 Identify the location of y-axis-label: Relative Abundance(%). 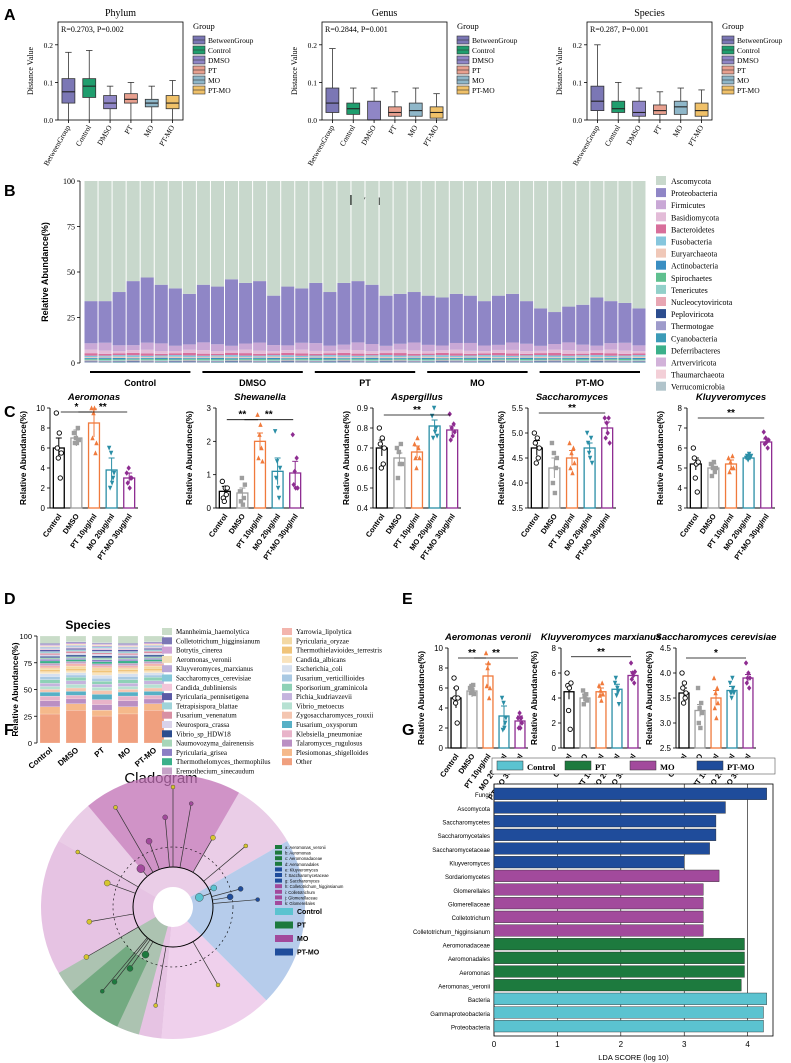
(346, 458).